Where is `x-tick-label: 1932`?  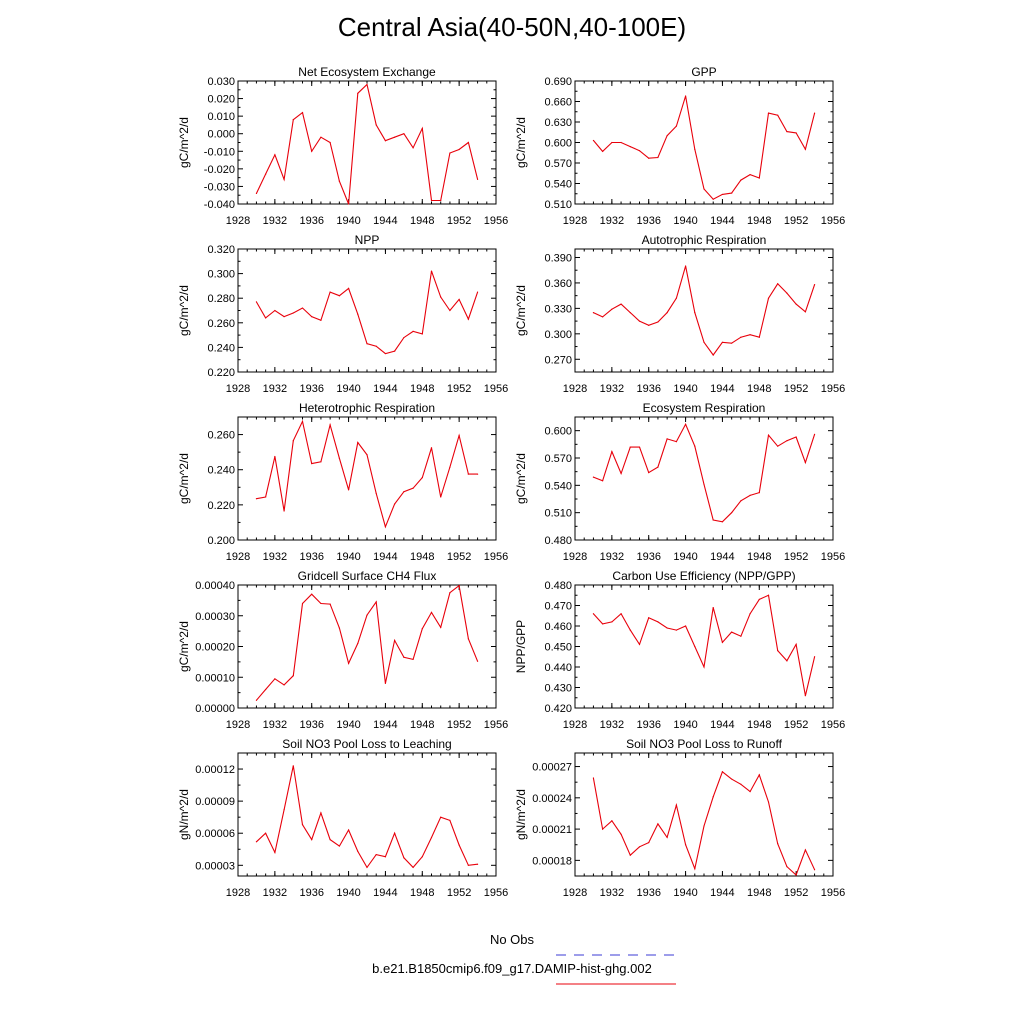 x-tick-label: 1932 is located at coordinates (612, 557).